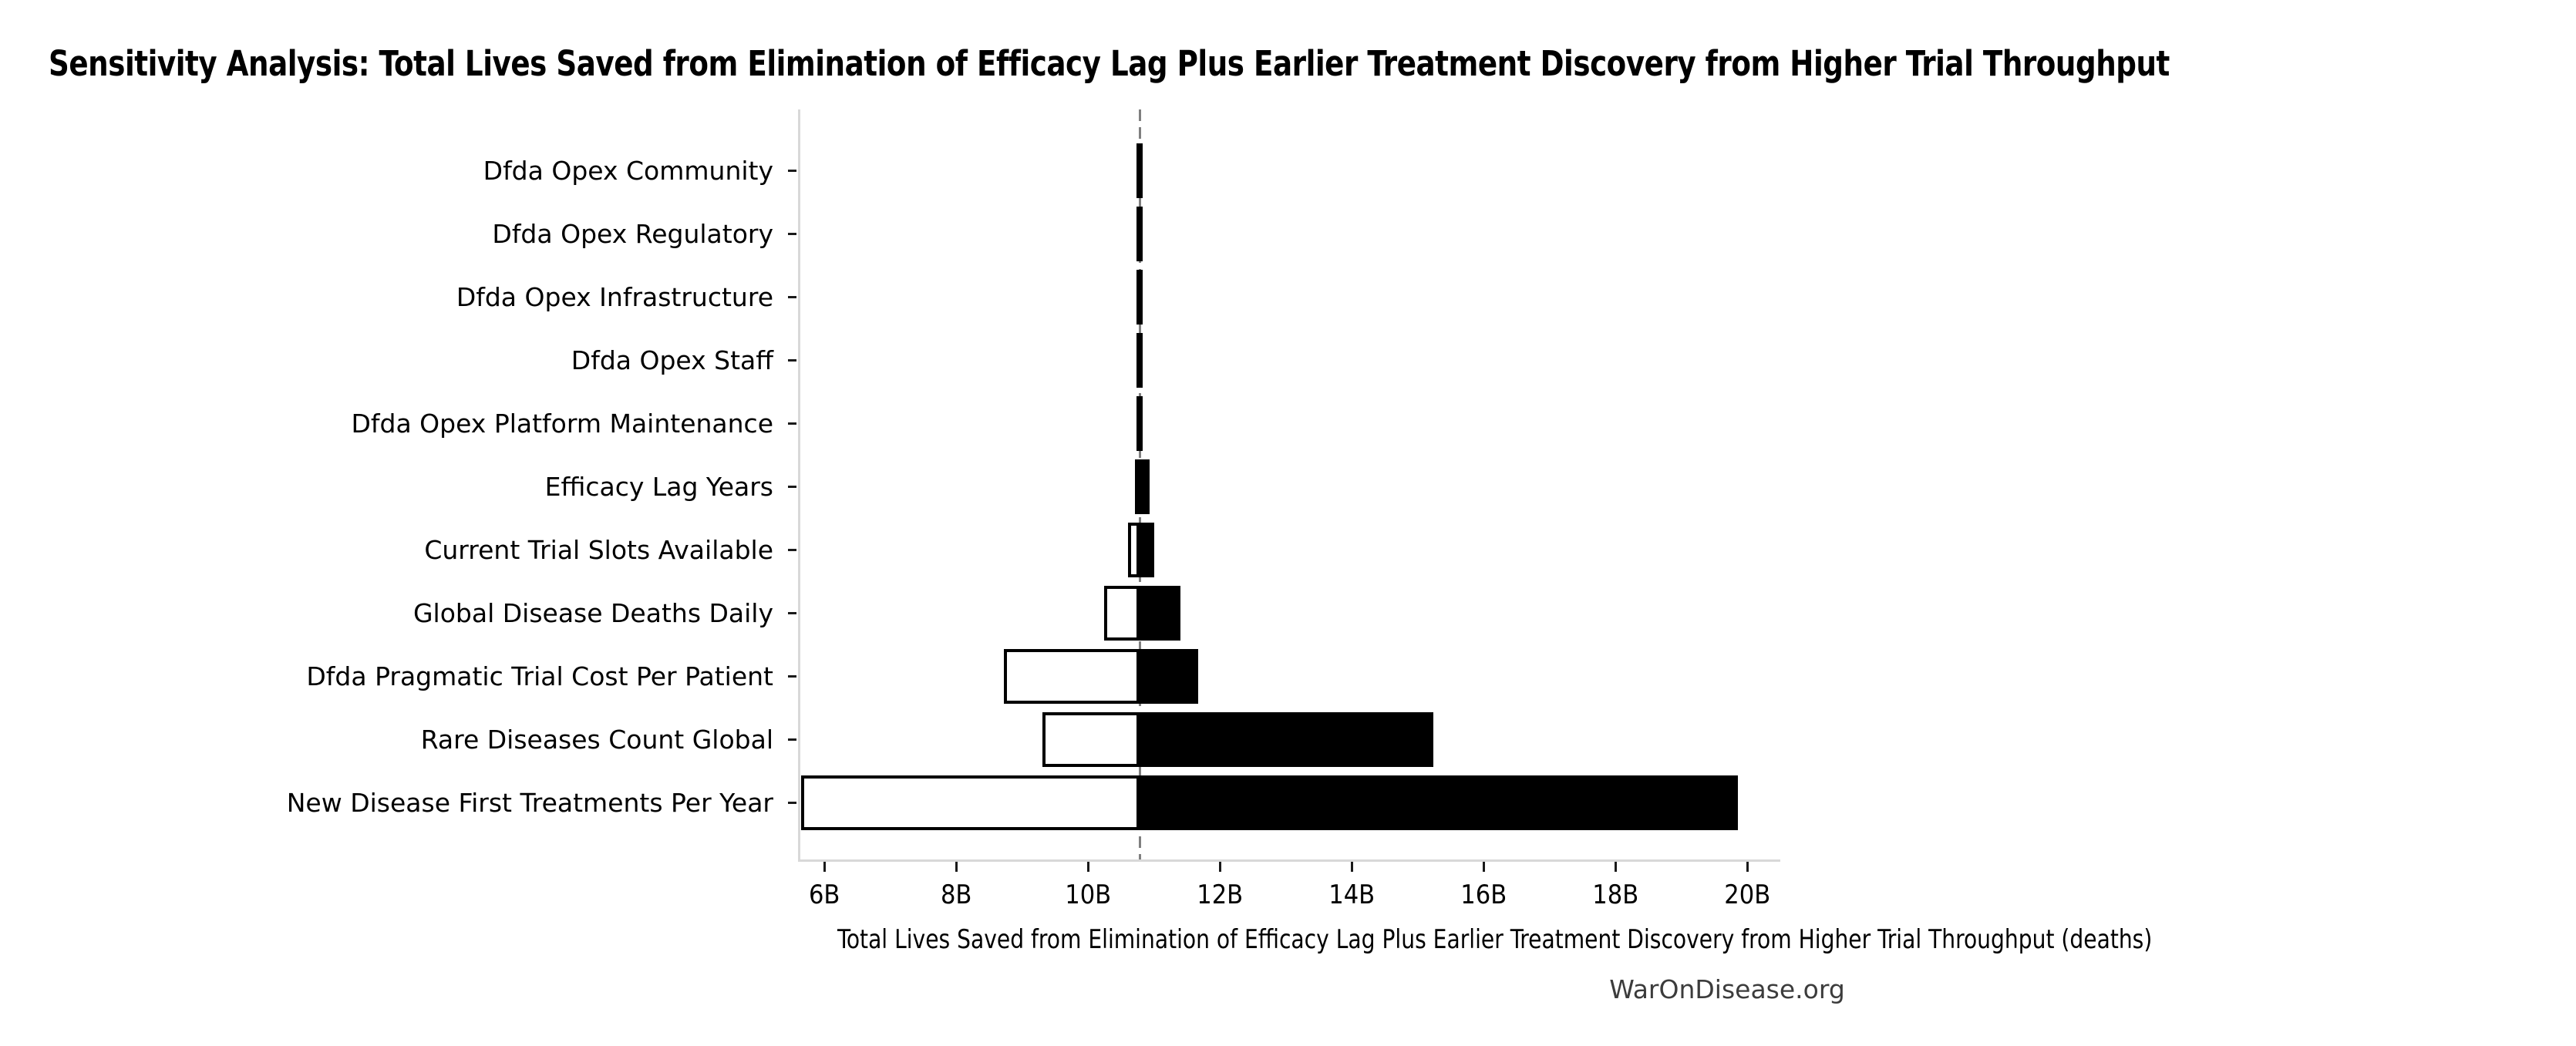  What do you see at coordinates (592, 612) in the screenshot?
I see `y-tick-label: Global Disease Deaths Daily` at bounding box center [592, 612].